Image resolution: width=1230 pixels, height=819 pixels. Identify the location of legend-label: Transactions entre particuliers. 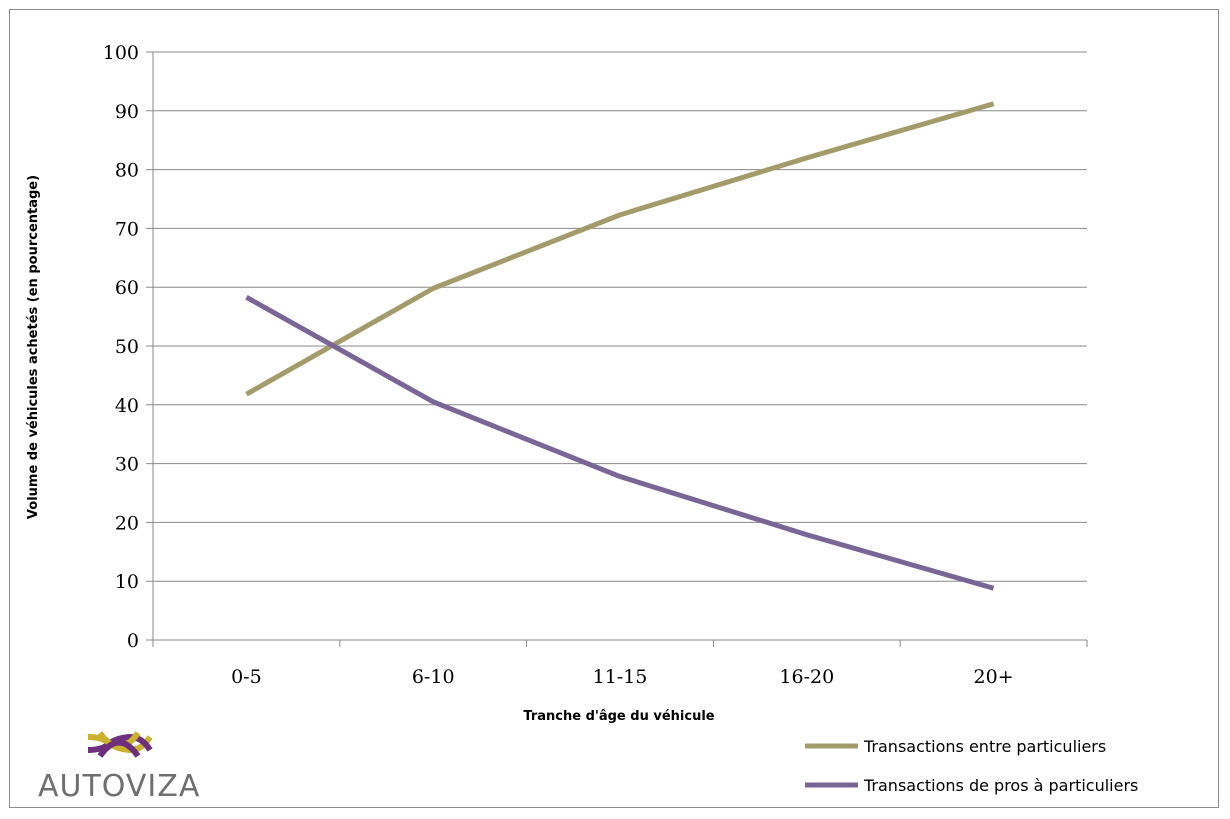
(984, 746).